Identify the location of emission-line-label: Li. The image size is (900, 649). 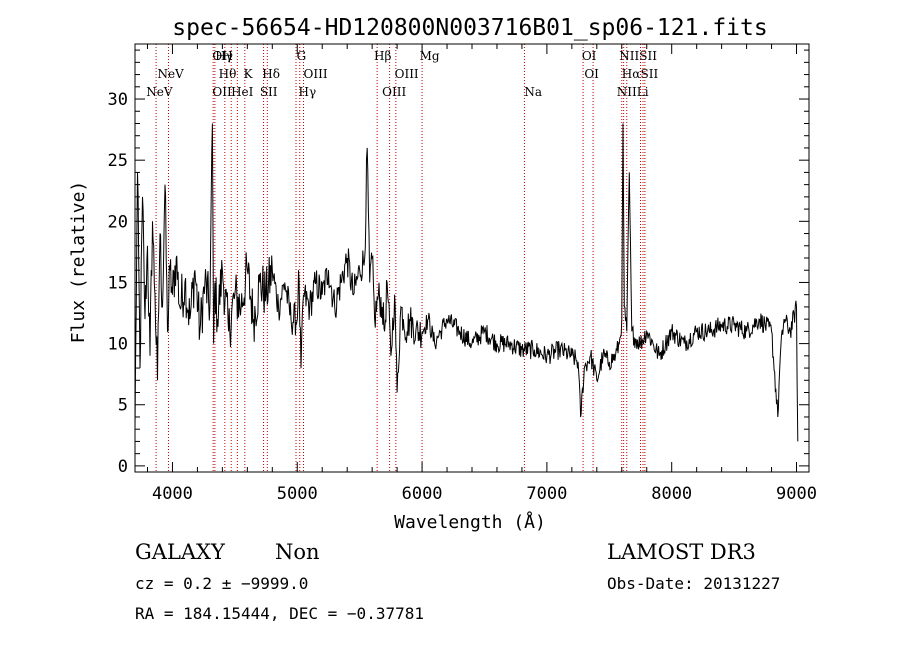
(643, 92).